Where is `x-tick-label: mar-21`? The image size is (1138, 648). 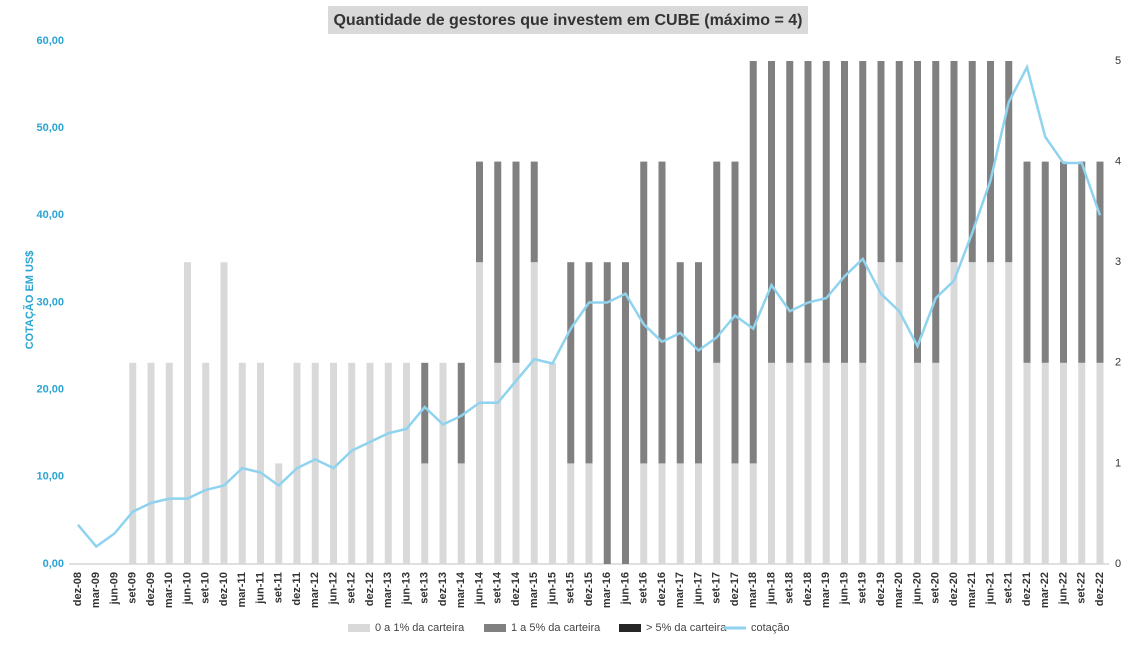
x-tick-label: mar-21 is located at coordinates (972, 590).